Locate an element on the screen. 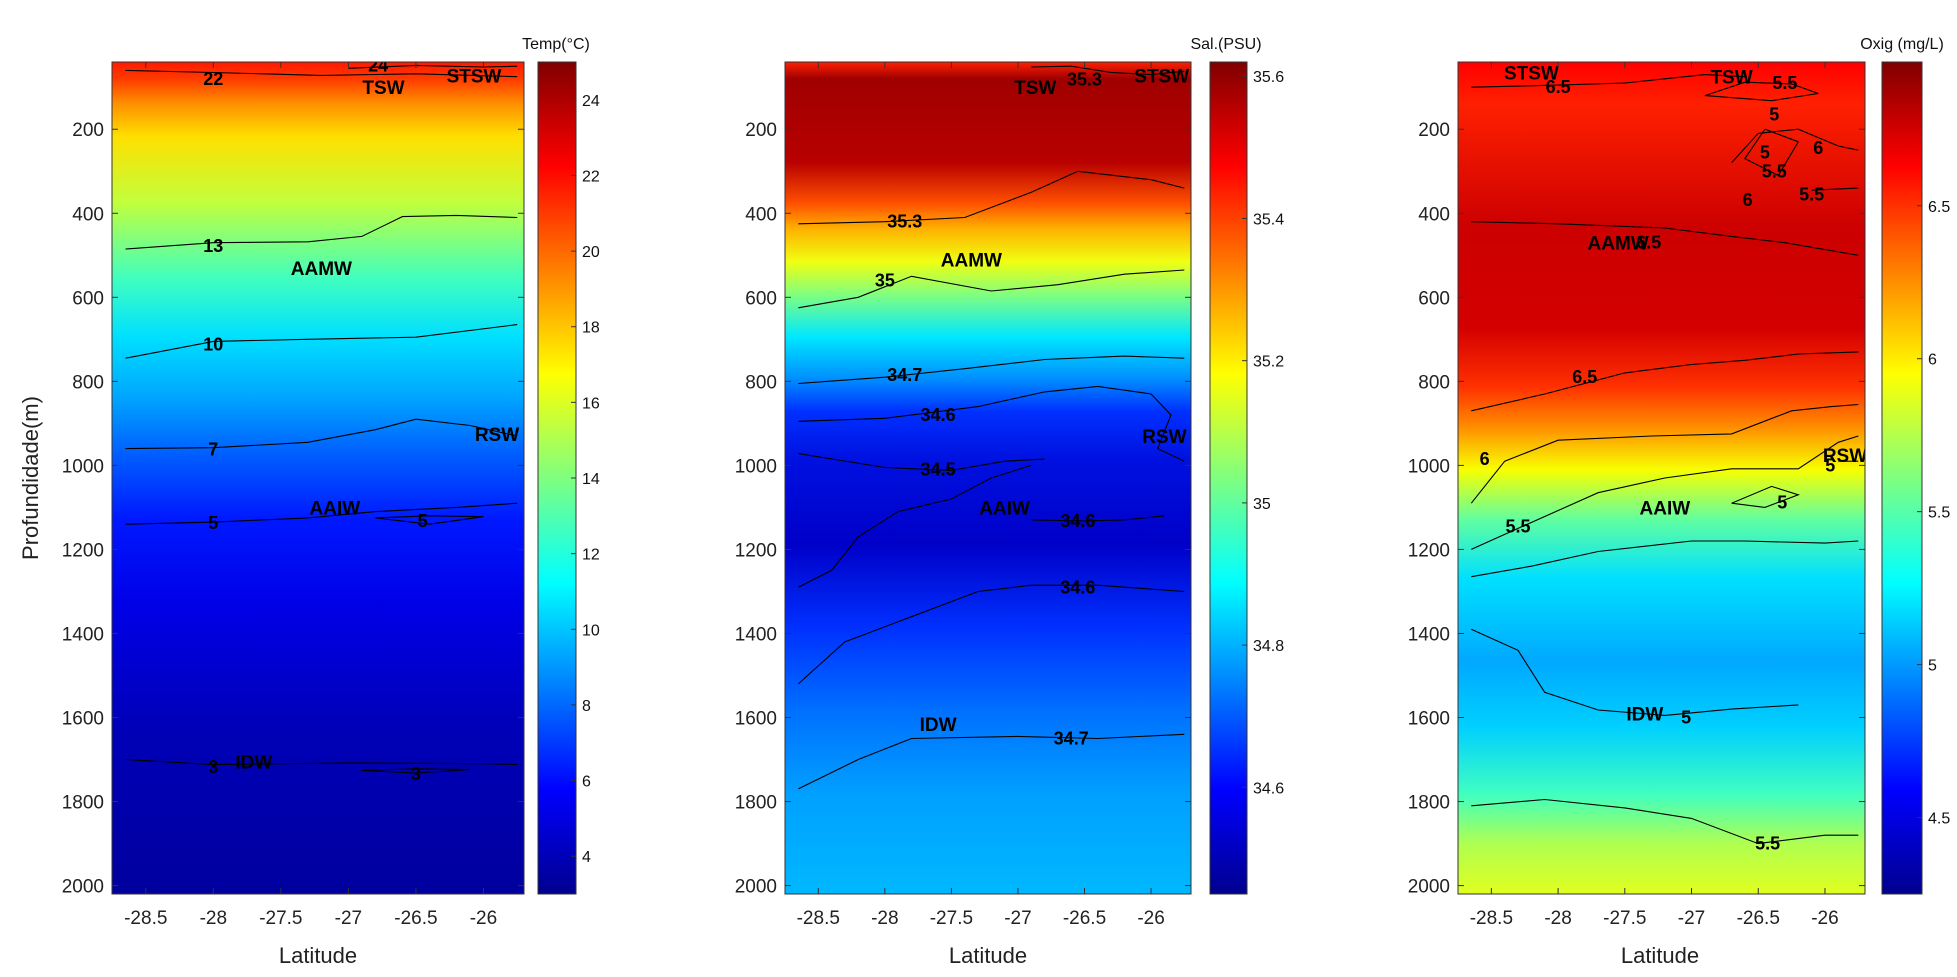 This screenshot has width=1957, height=977. temperature-colorbar-tick-label: 4 is located at coordinates (586, 857).